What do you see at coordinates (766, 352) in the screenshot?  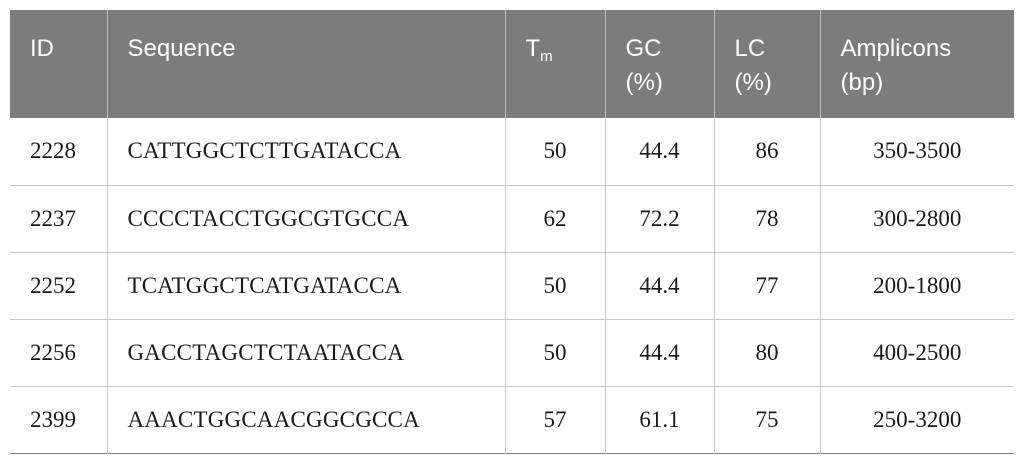 I see `cell-lc: 80` at bounding box center [766, 352].